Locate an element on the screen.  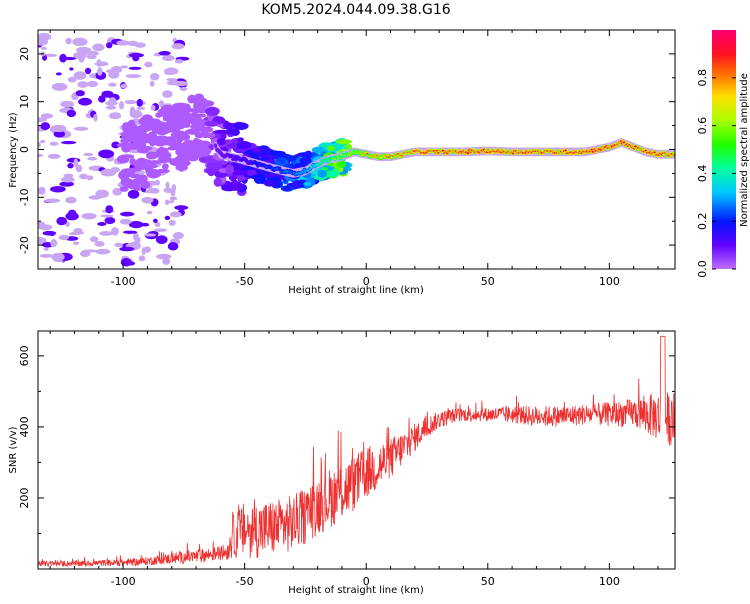
snr-x-tick-label: 50 is located at coordinates (488, 581).